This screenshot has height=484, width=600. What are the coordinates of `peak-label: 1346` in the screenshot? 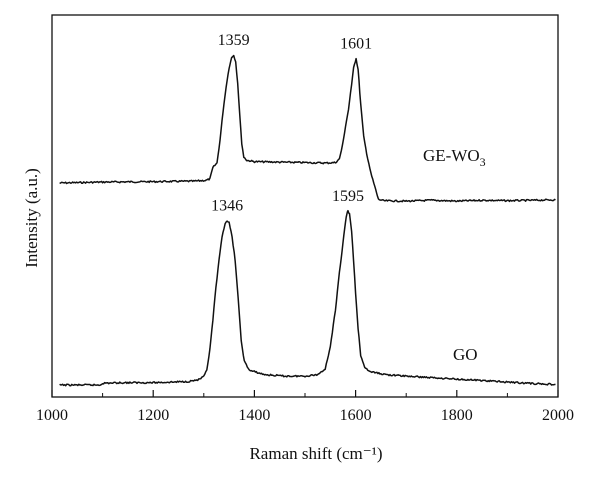 It's located at (227, 205).